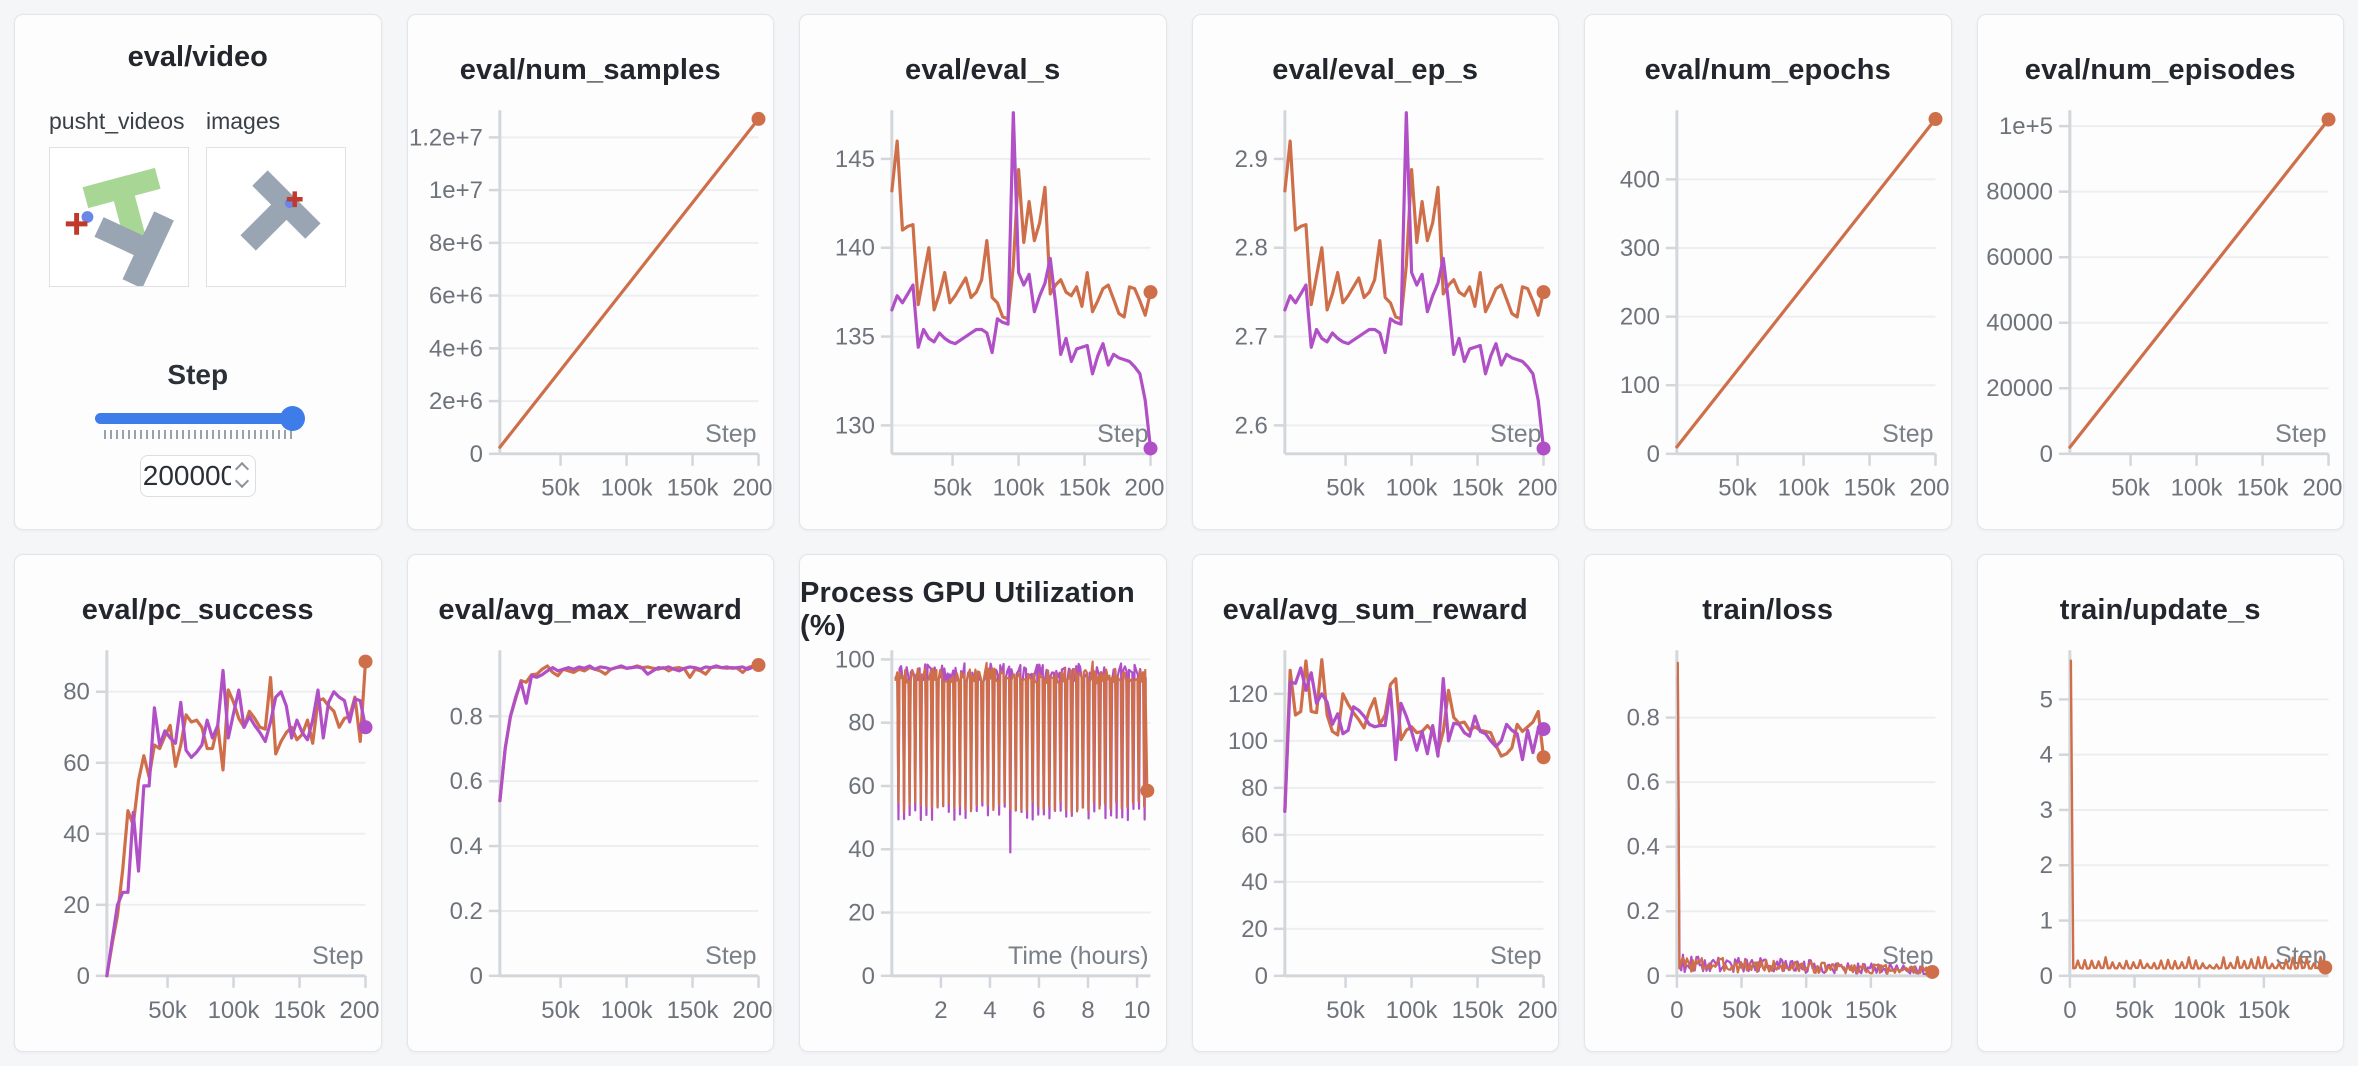 The width and height of the screenshot is (2358, 1066). What do you see at coordinates (1250, 425) in the screenshot?
I see `svg-text: 2.6` at bounding box center [1250, 425].